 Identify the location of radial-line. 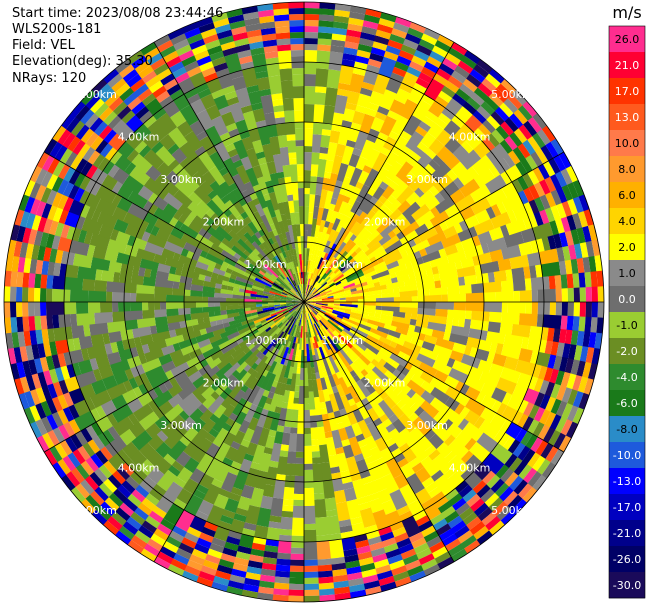
(229, 172).